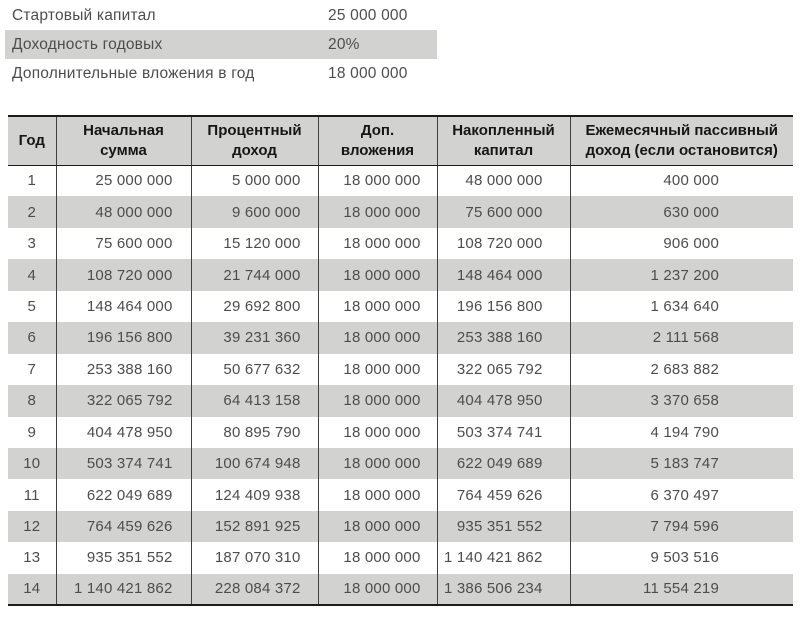  What do you see at coordinates (32, 212) in the screenshot?
I see `year-cell: 2` at bounding box center [32, 212].